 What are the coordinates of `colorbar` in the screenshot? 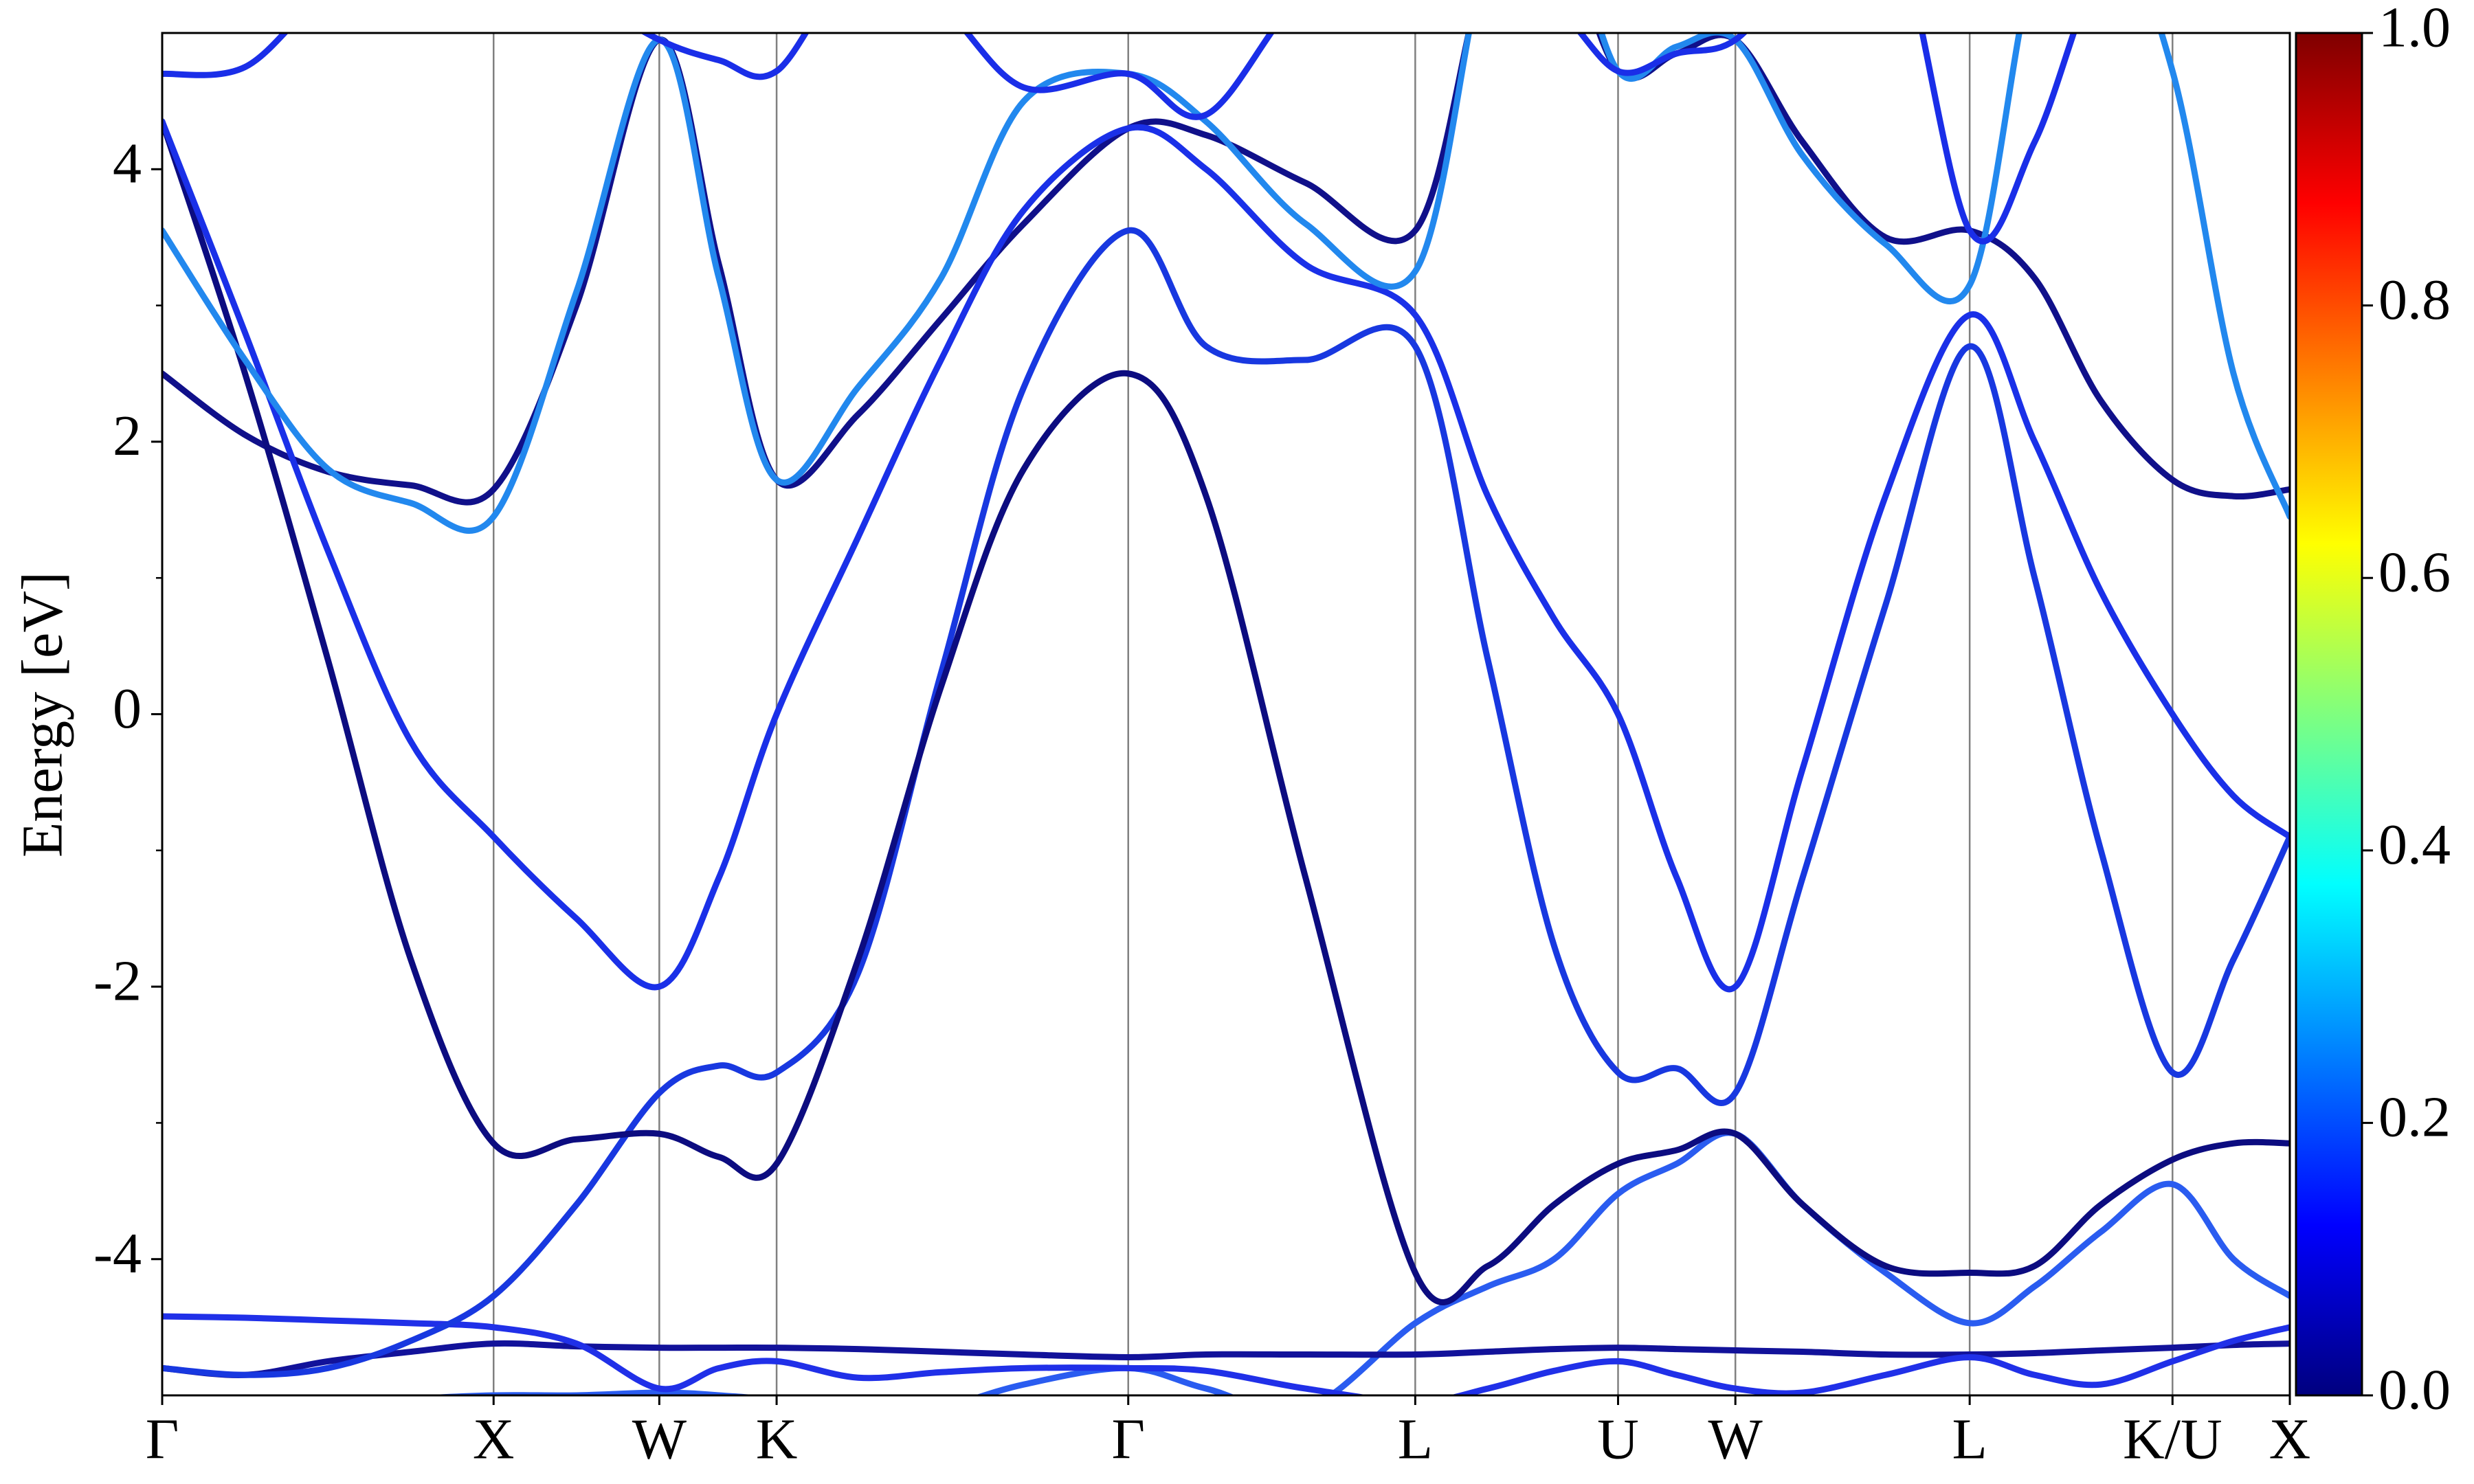 It's located at (2329, 714).